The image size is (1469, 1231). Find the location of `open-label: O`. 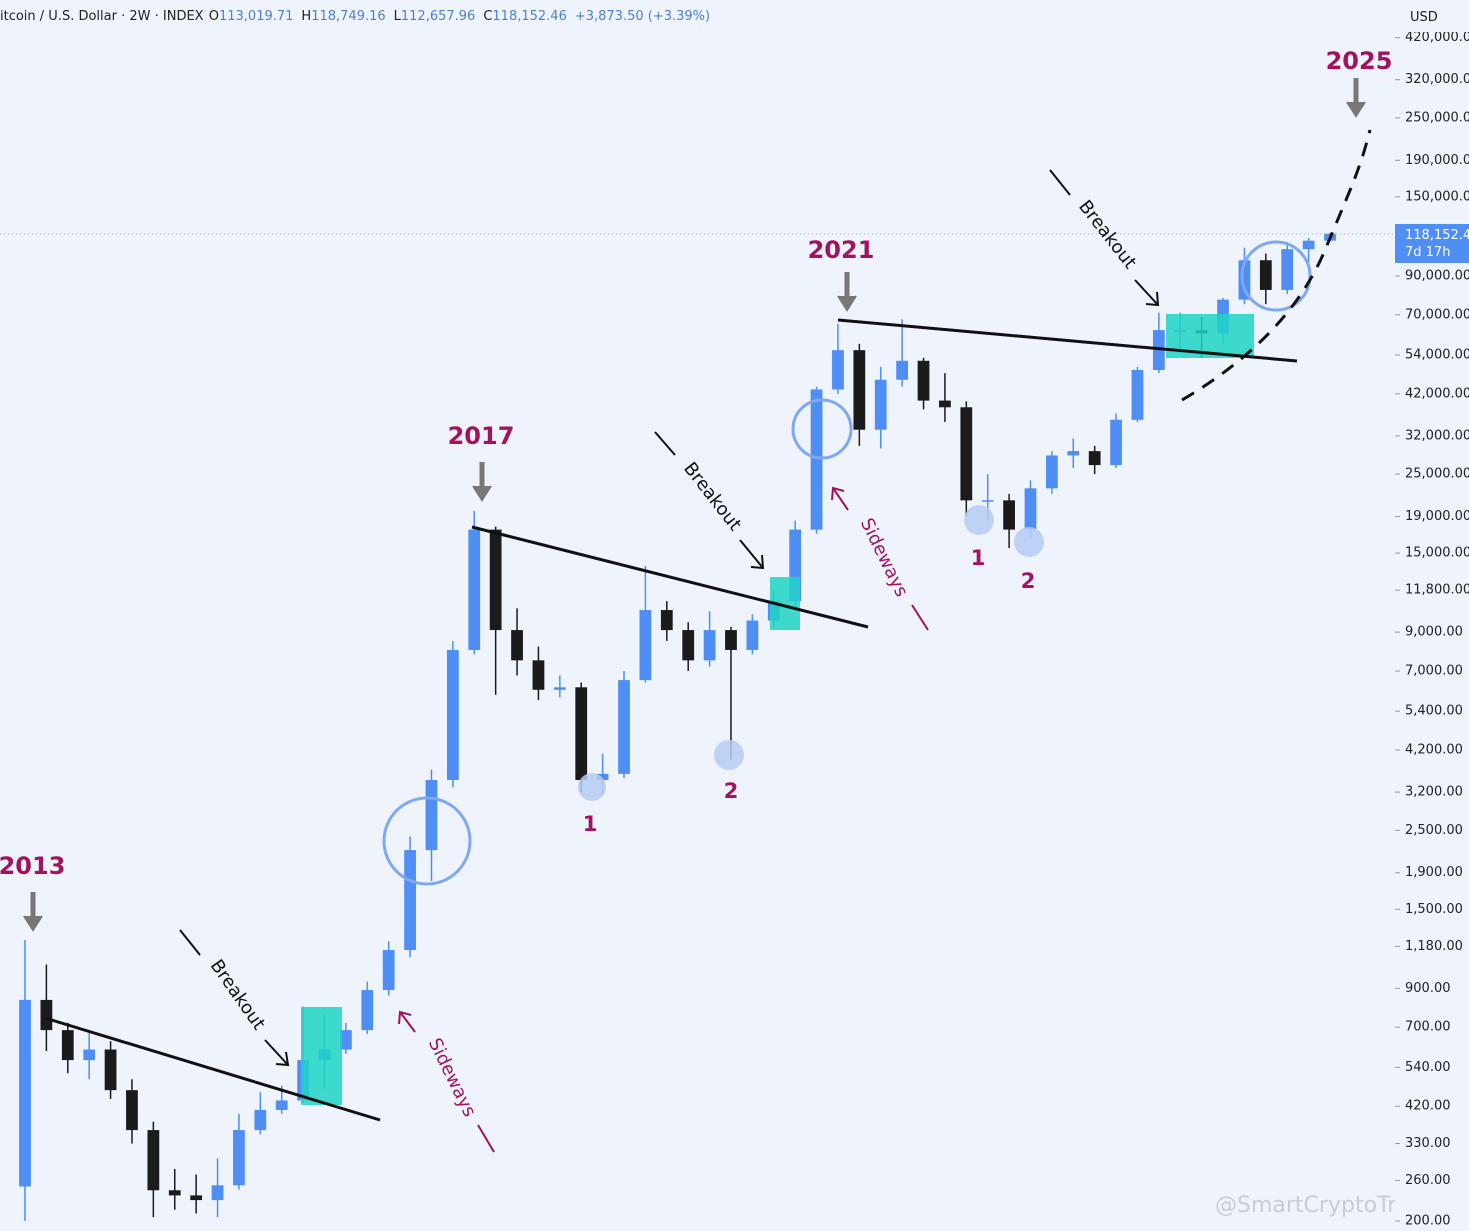

open-label: O is located at coordinates (214, 16).